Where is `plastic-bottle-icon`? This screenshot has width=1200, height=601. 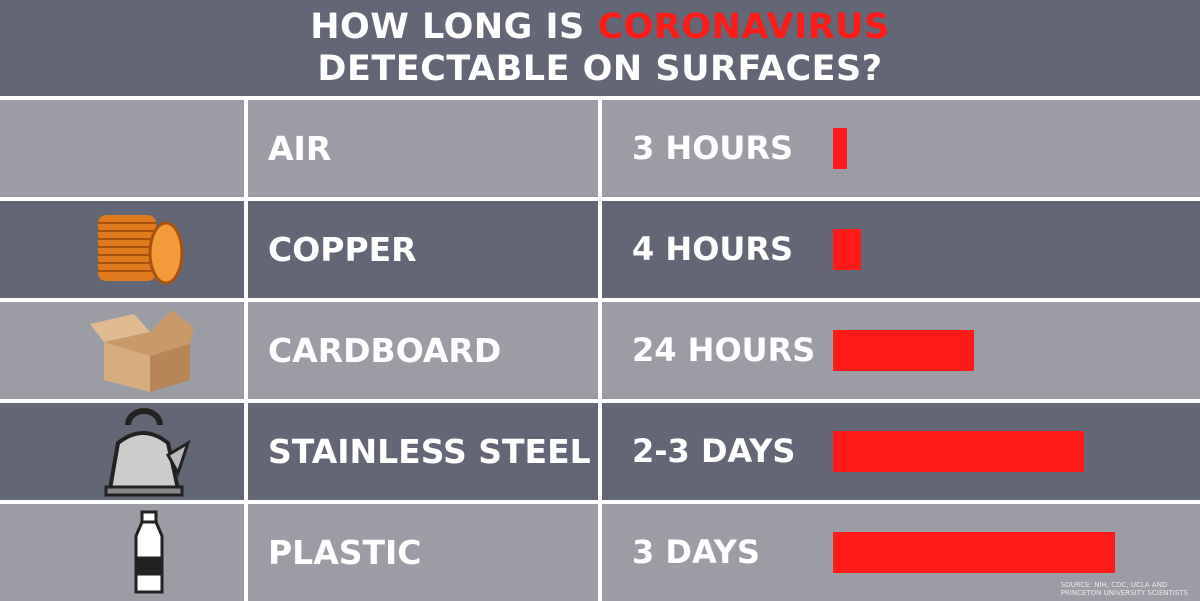
plastic-bottle-icon is located at coordinates (149, 552).